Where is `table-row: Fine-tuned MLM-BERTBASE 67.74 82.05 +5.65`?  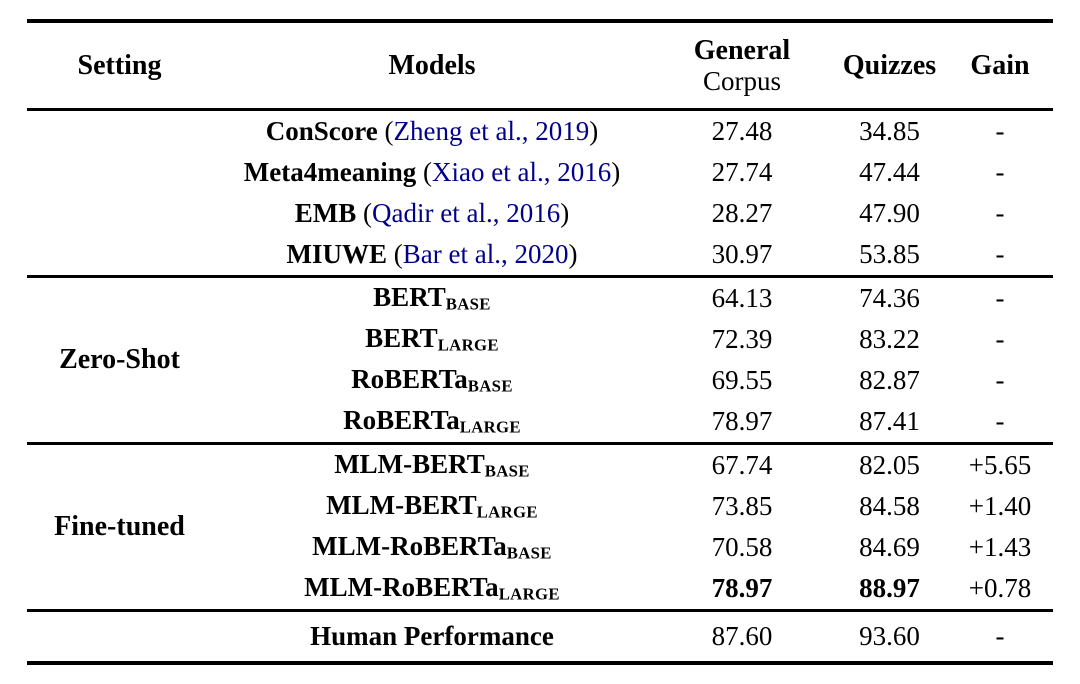 table-row: Fine-tuned MLM-BERTBASE 67.74 82.05 +5.65 is located at coordinates (540, 493).